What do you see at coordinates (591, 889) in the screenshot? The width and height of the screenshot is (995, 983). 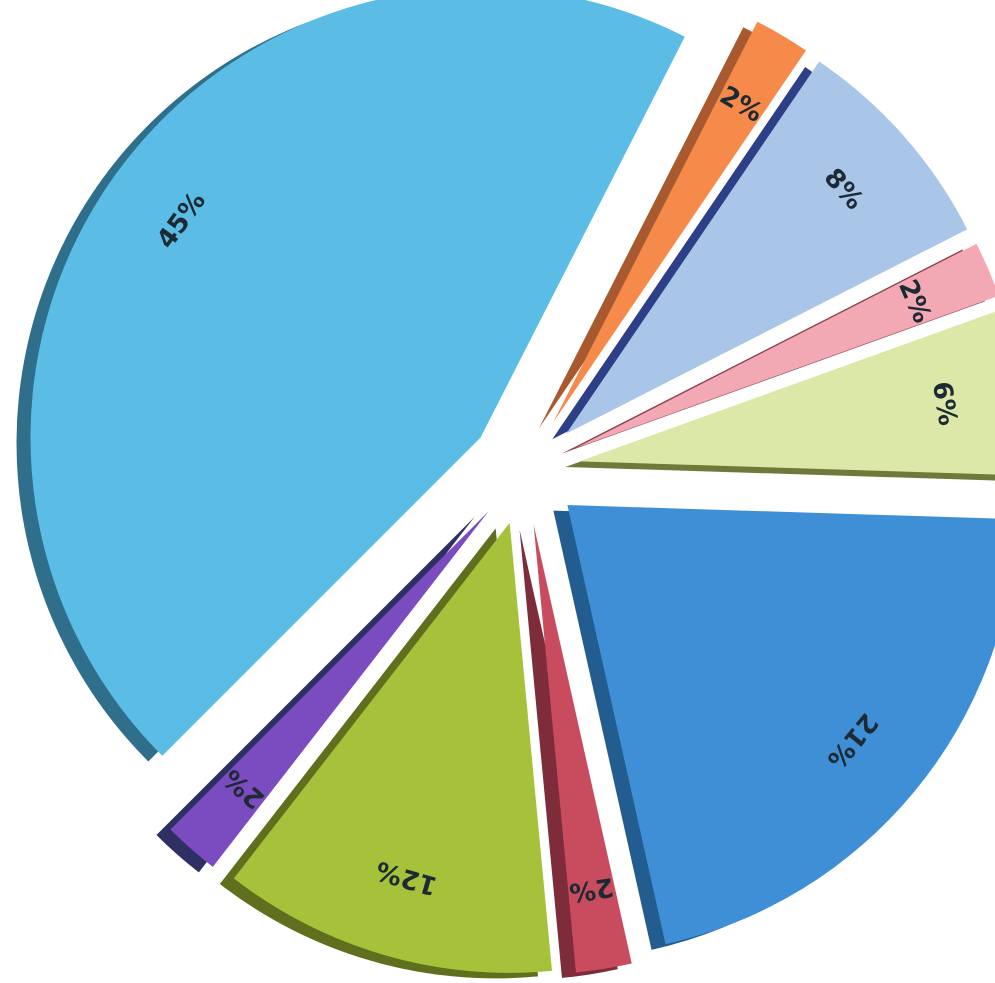 I see `pie-slice-label: 2%` at bounding box center [591, 889].